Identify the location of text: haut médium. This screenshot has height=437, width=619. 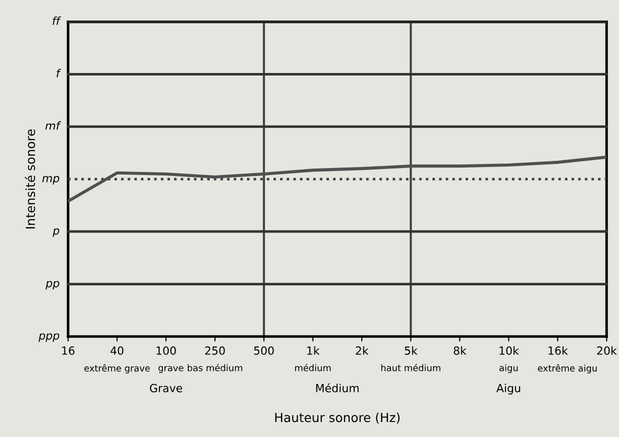
(410, 368).